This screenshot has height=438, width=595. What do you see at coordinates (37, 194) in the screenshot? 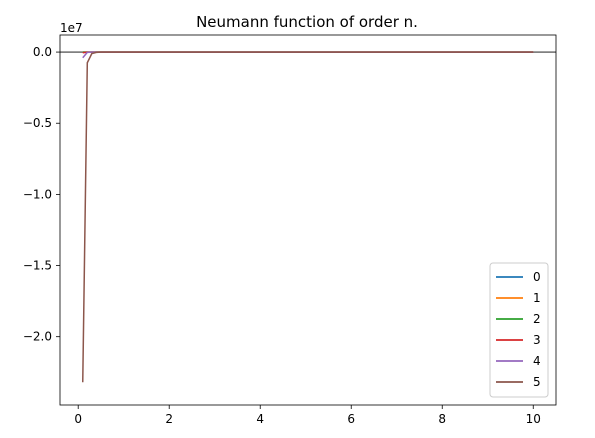
I see `y-tick-label-2: −1.0` at bounding box center [37, 194].